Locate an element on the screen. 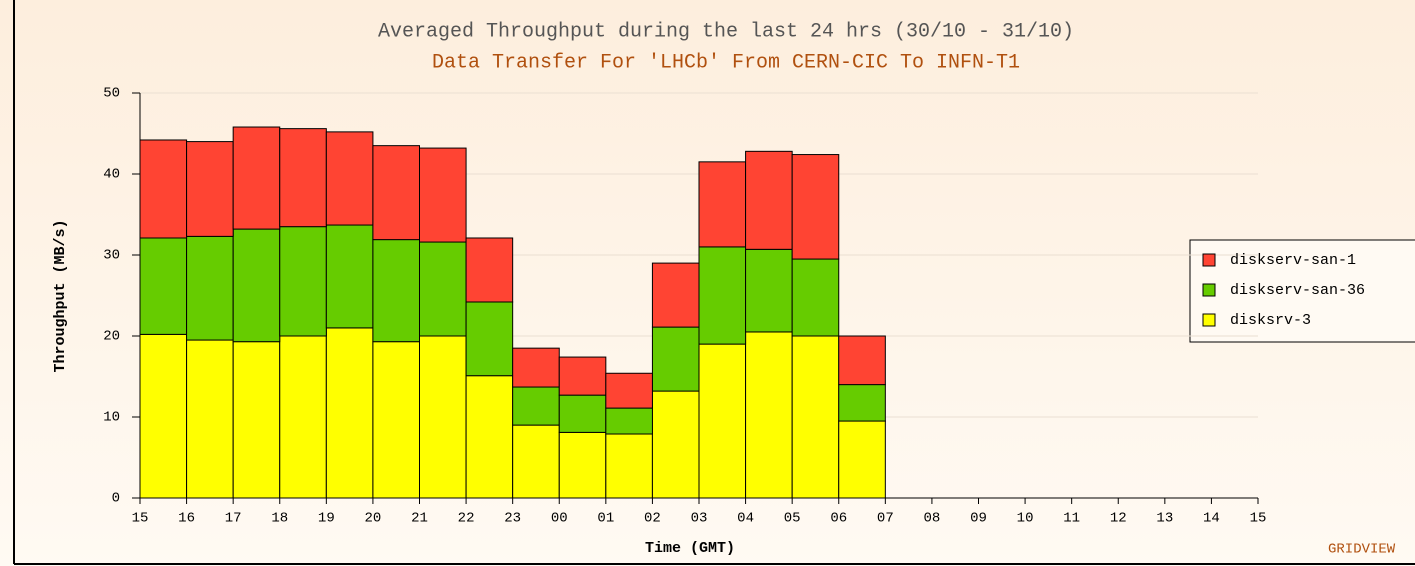  legend-label: disksrv-3 is located at coordinates (1270, 320).